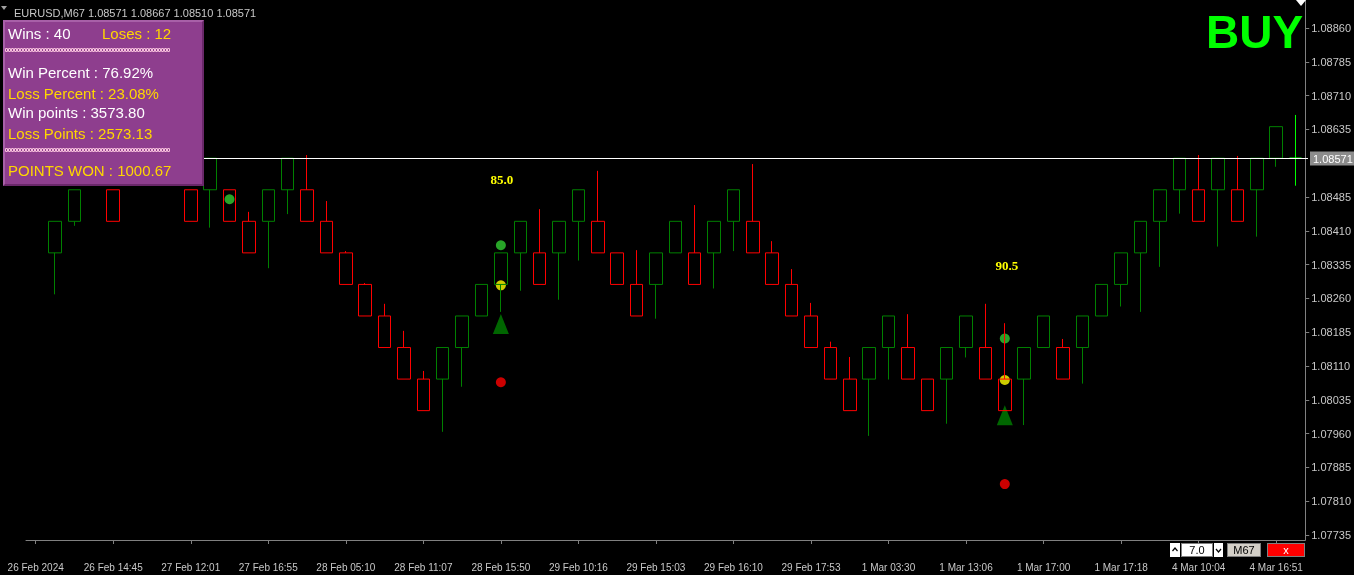 Image resolution: width=1354 pixels, height=575 pixels. What do you see at coordinates (1244, 550) in the screenshot?
I see `timeframe-button: M67` at bounding box center [1244, 550].